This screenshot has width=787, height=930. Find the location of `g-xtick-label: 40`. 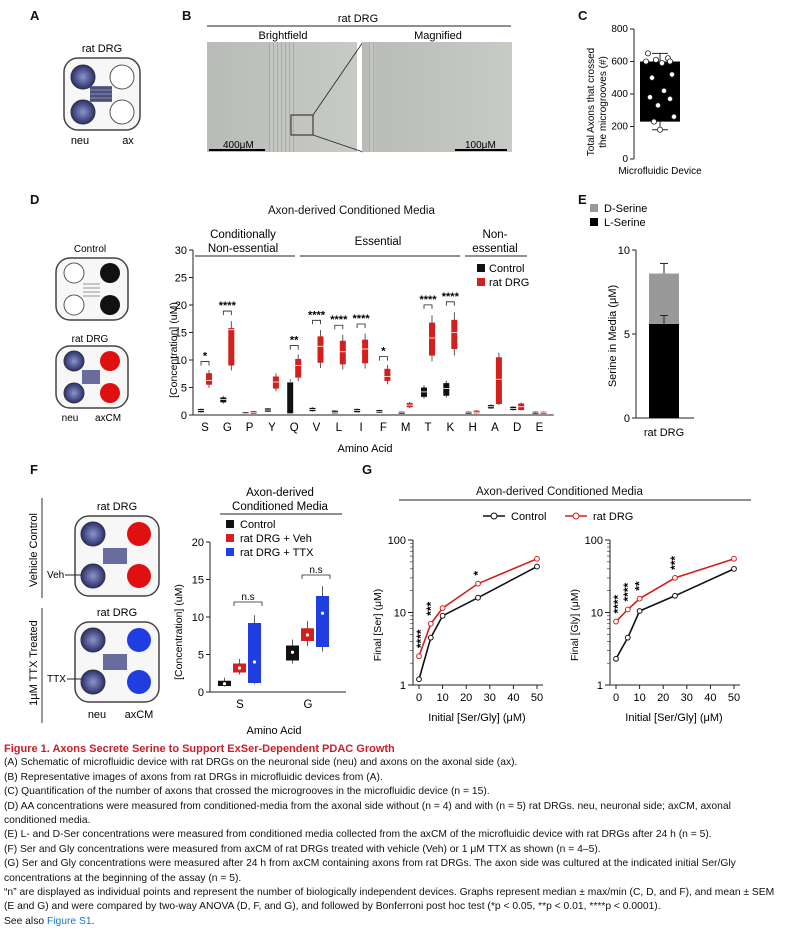

g-xtick-label: 40 is located at coordinates (710, 698).